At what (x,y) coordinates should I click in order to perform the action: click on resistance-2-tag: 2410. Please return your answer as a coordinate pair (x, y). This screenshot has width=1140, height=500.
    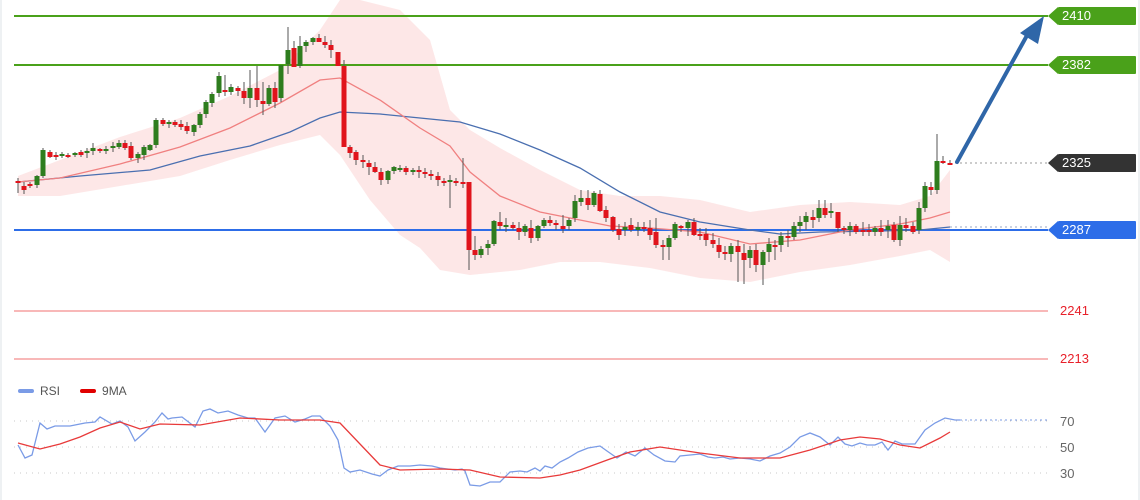
    Looking at the image, I should click on (1092, 16).